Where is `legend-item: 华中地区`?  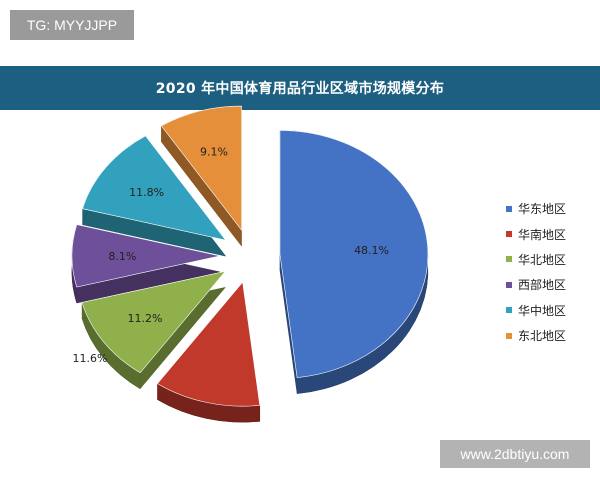
legend-item: 华中地区 is located at coordinates (551, 310).